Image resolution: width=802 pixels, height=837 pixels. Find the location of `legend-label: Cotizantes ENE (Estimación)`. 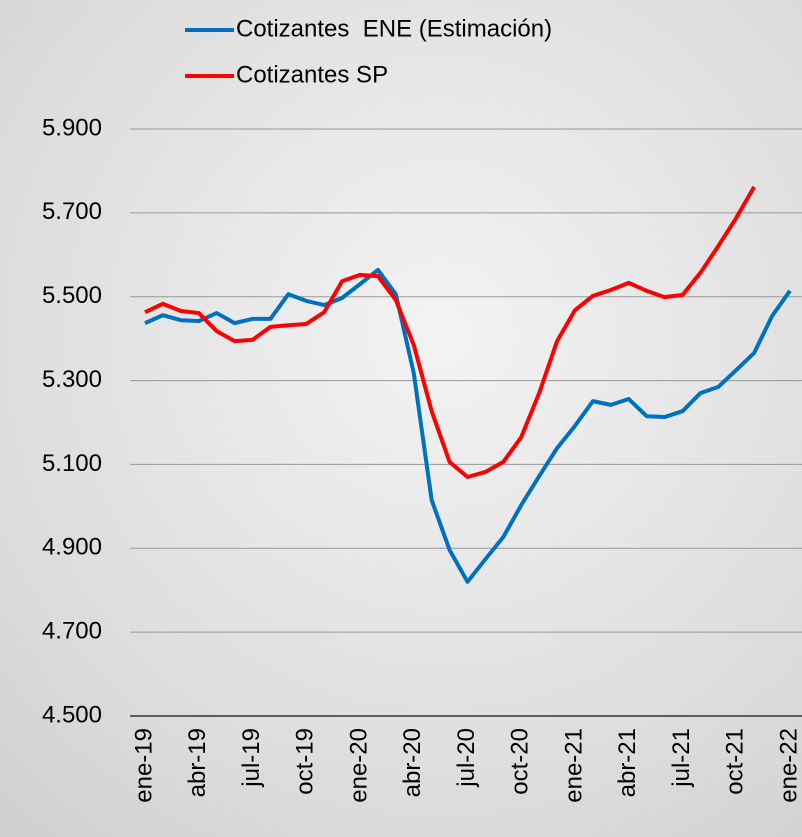

legend-label: Cotizantes ENE (Estimación) is located at coordinates (394, 28).